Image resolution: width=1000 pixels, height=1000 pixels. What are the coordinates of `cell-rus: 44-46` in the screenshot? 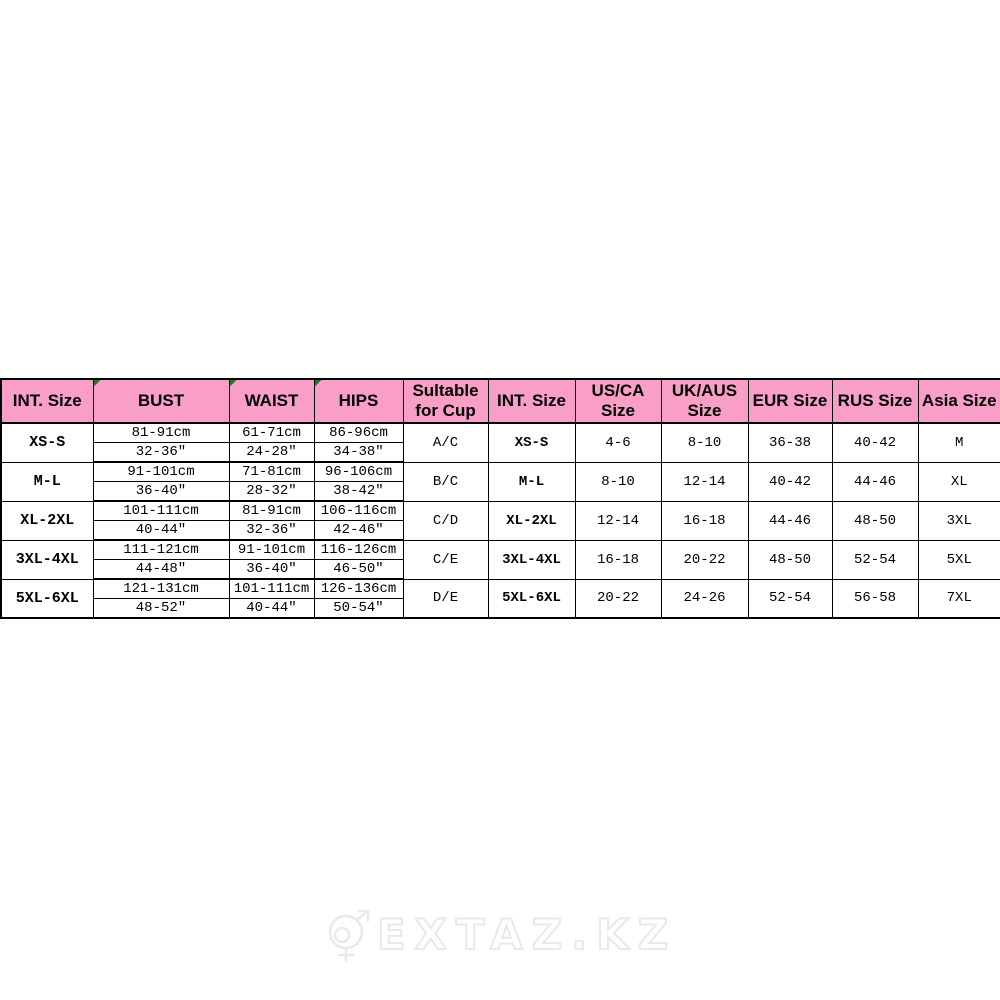 It's located at (875, 481).